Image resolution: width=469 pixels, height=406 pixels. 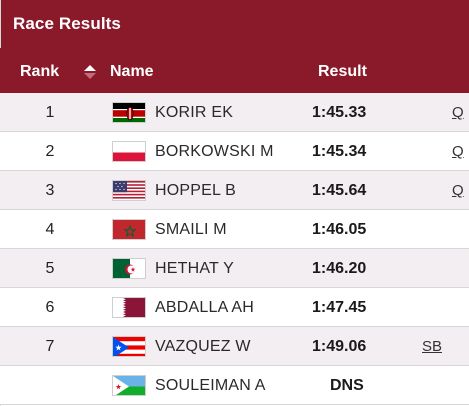 I want to click on flag-qatar-icon, so click(x=129, y=307).